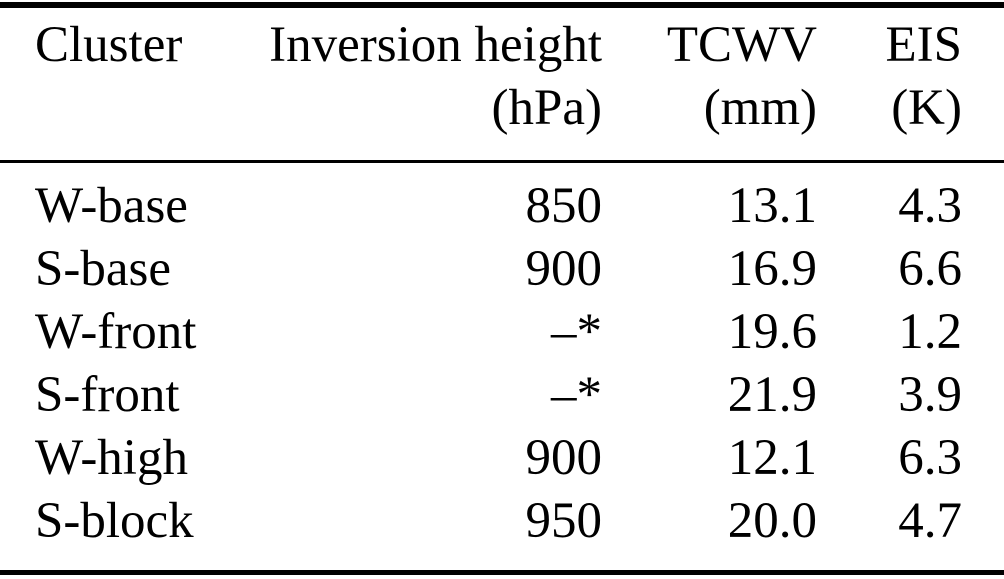 The height and width of the screenshot is (579, 1004). What do you see at coordinates (481, 395) in the screenshot?
I see `table-row: S-front –* 21.9 3.9` at bounding box center [481, 395].